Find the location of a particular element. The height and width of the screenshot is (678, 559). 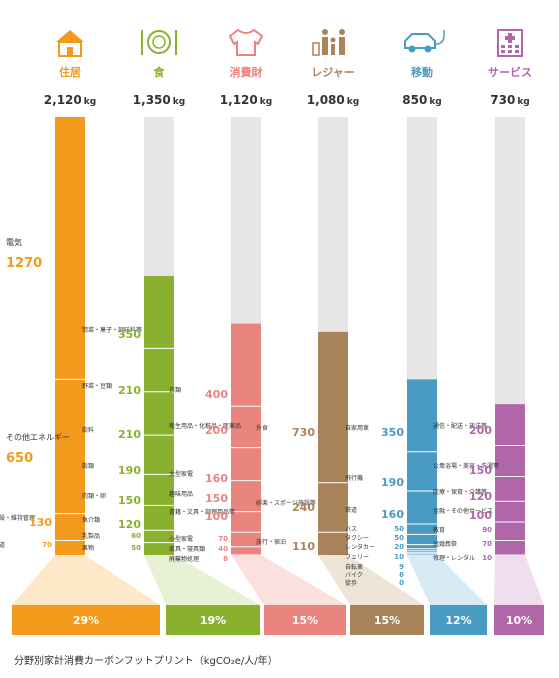

segment-value: 150 is located at coordinates (480, 470).